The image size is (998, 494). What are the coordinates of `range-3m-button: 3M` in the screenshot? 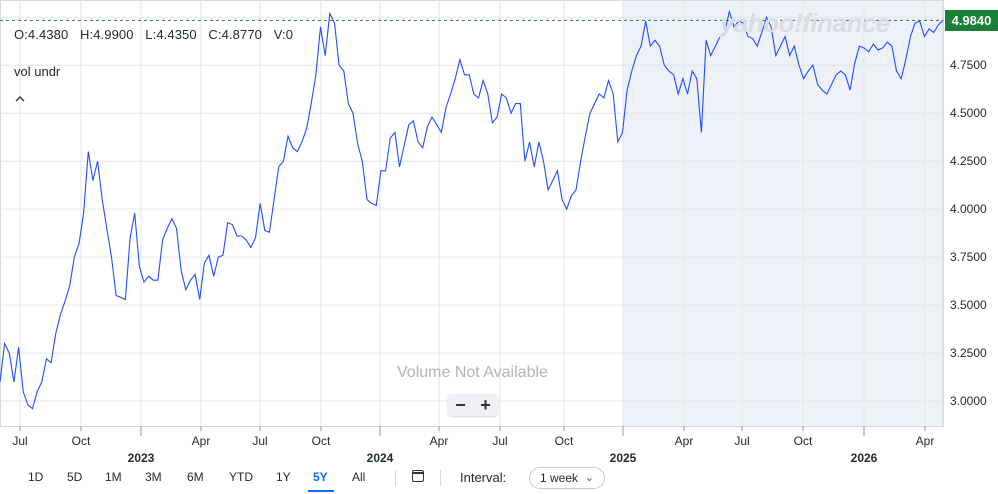 It's located at (153, 477).